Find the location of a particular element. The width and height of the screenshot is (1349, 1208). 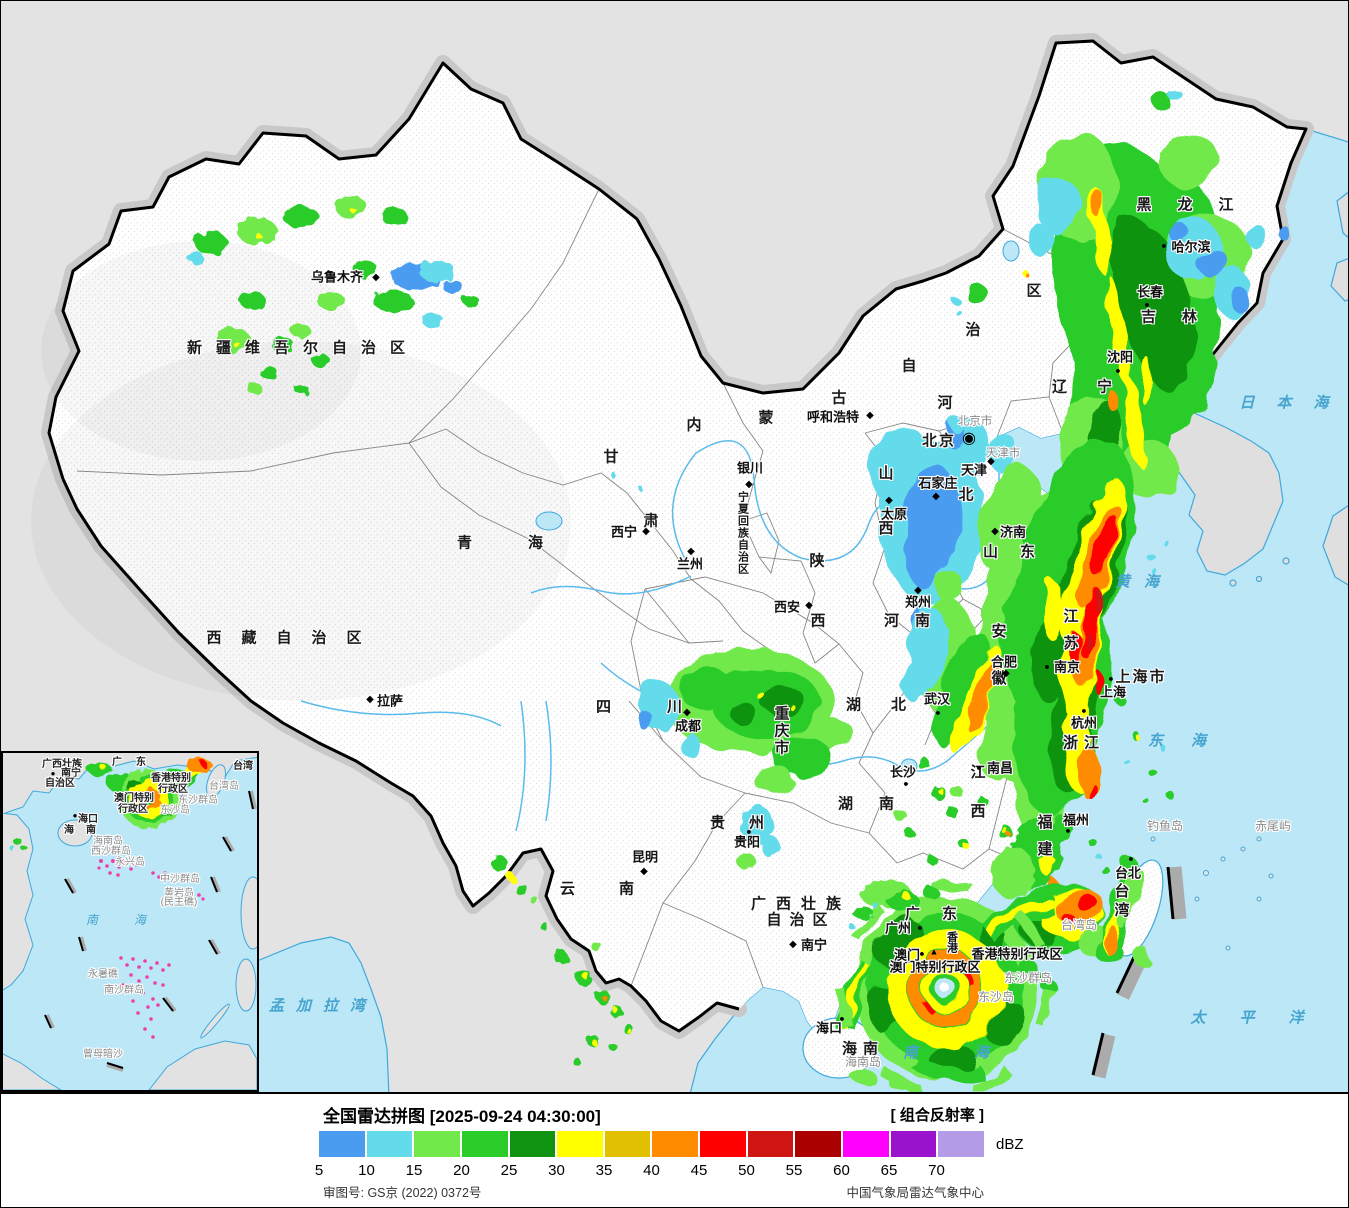

ryukyu-islands is located at coordinates (1212, 893).